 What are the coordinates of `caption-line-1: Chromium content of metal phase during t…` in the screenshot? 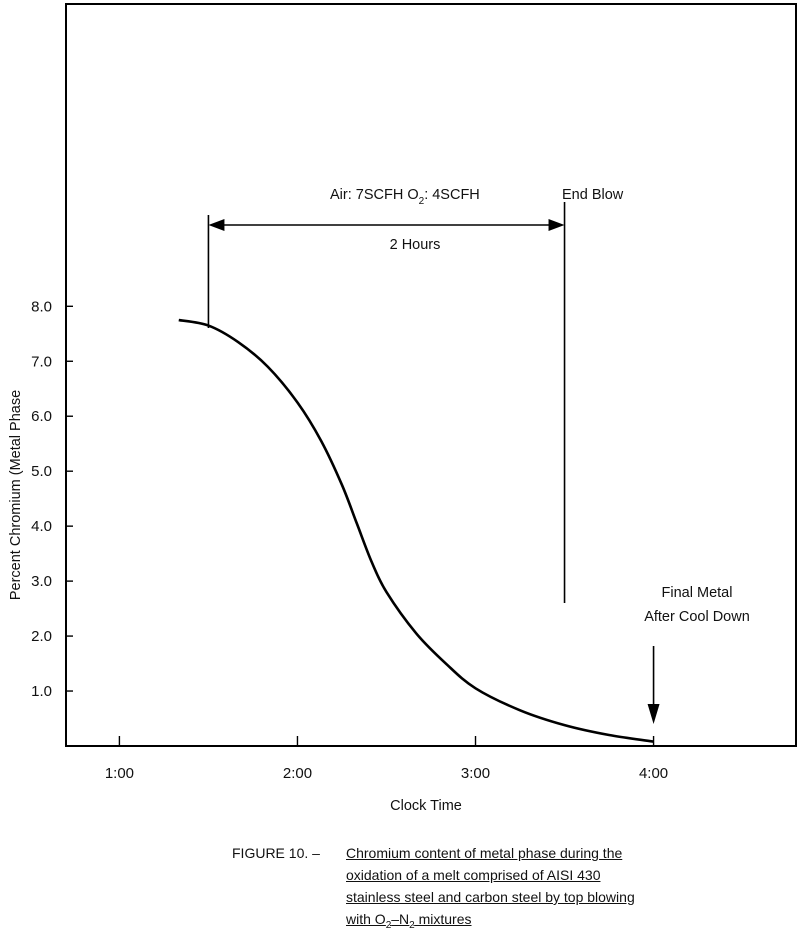 It's located at (484, 853).